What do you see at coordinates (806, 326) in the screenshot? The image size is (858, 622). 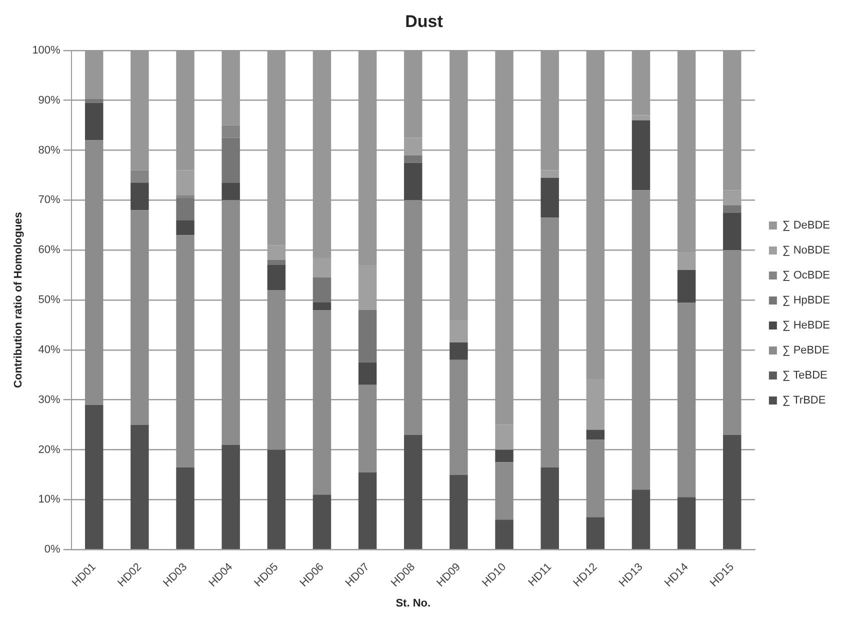 I see `legend-label: ∑ HeBDE` at bounding box center [806, 326].